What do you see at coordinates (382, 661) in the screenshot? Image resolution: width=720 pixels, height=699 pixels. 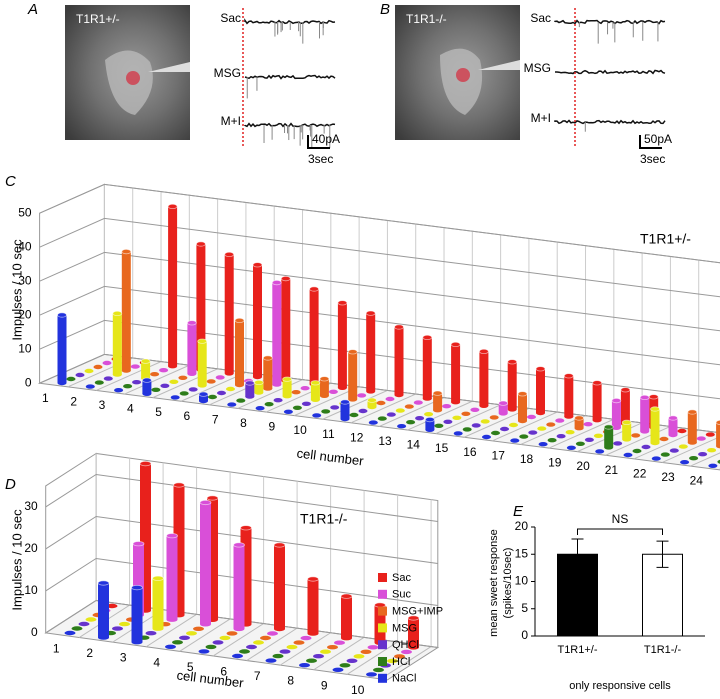 I see `legend-swatch` at bounding box center [382, 661].